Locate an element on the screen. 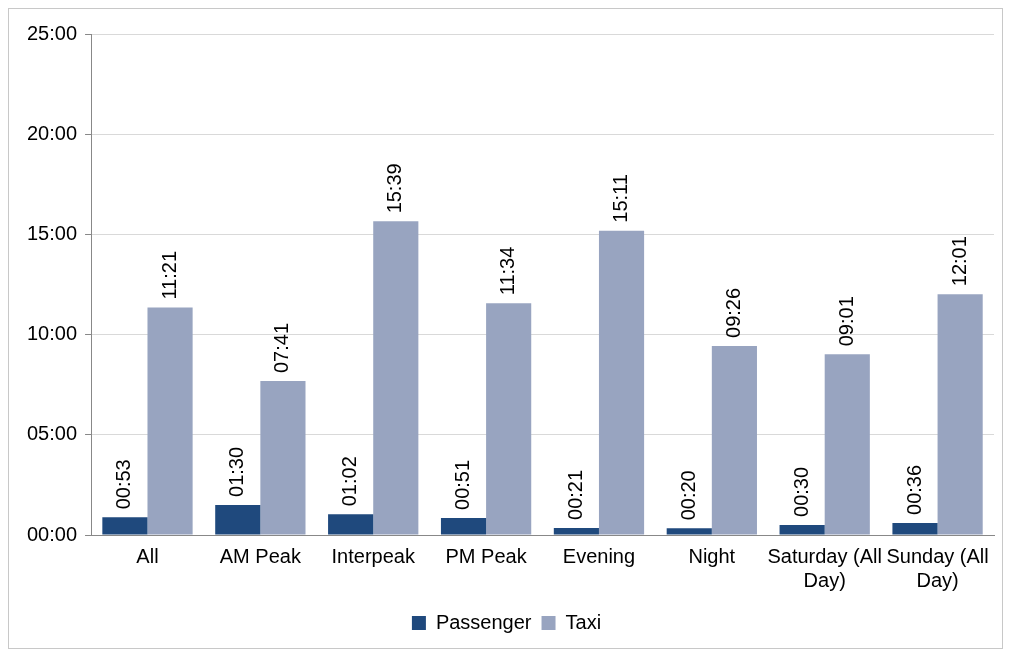 This screenshot has height=657, width=1011. y-tick-label: 10:00 is located at coordinates (52, 333).